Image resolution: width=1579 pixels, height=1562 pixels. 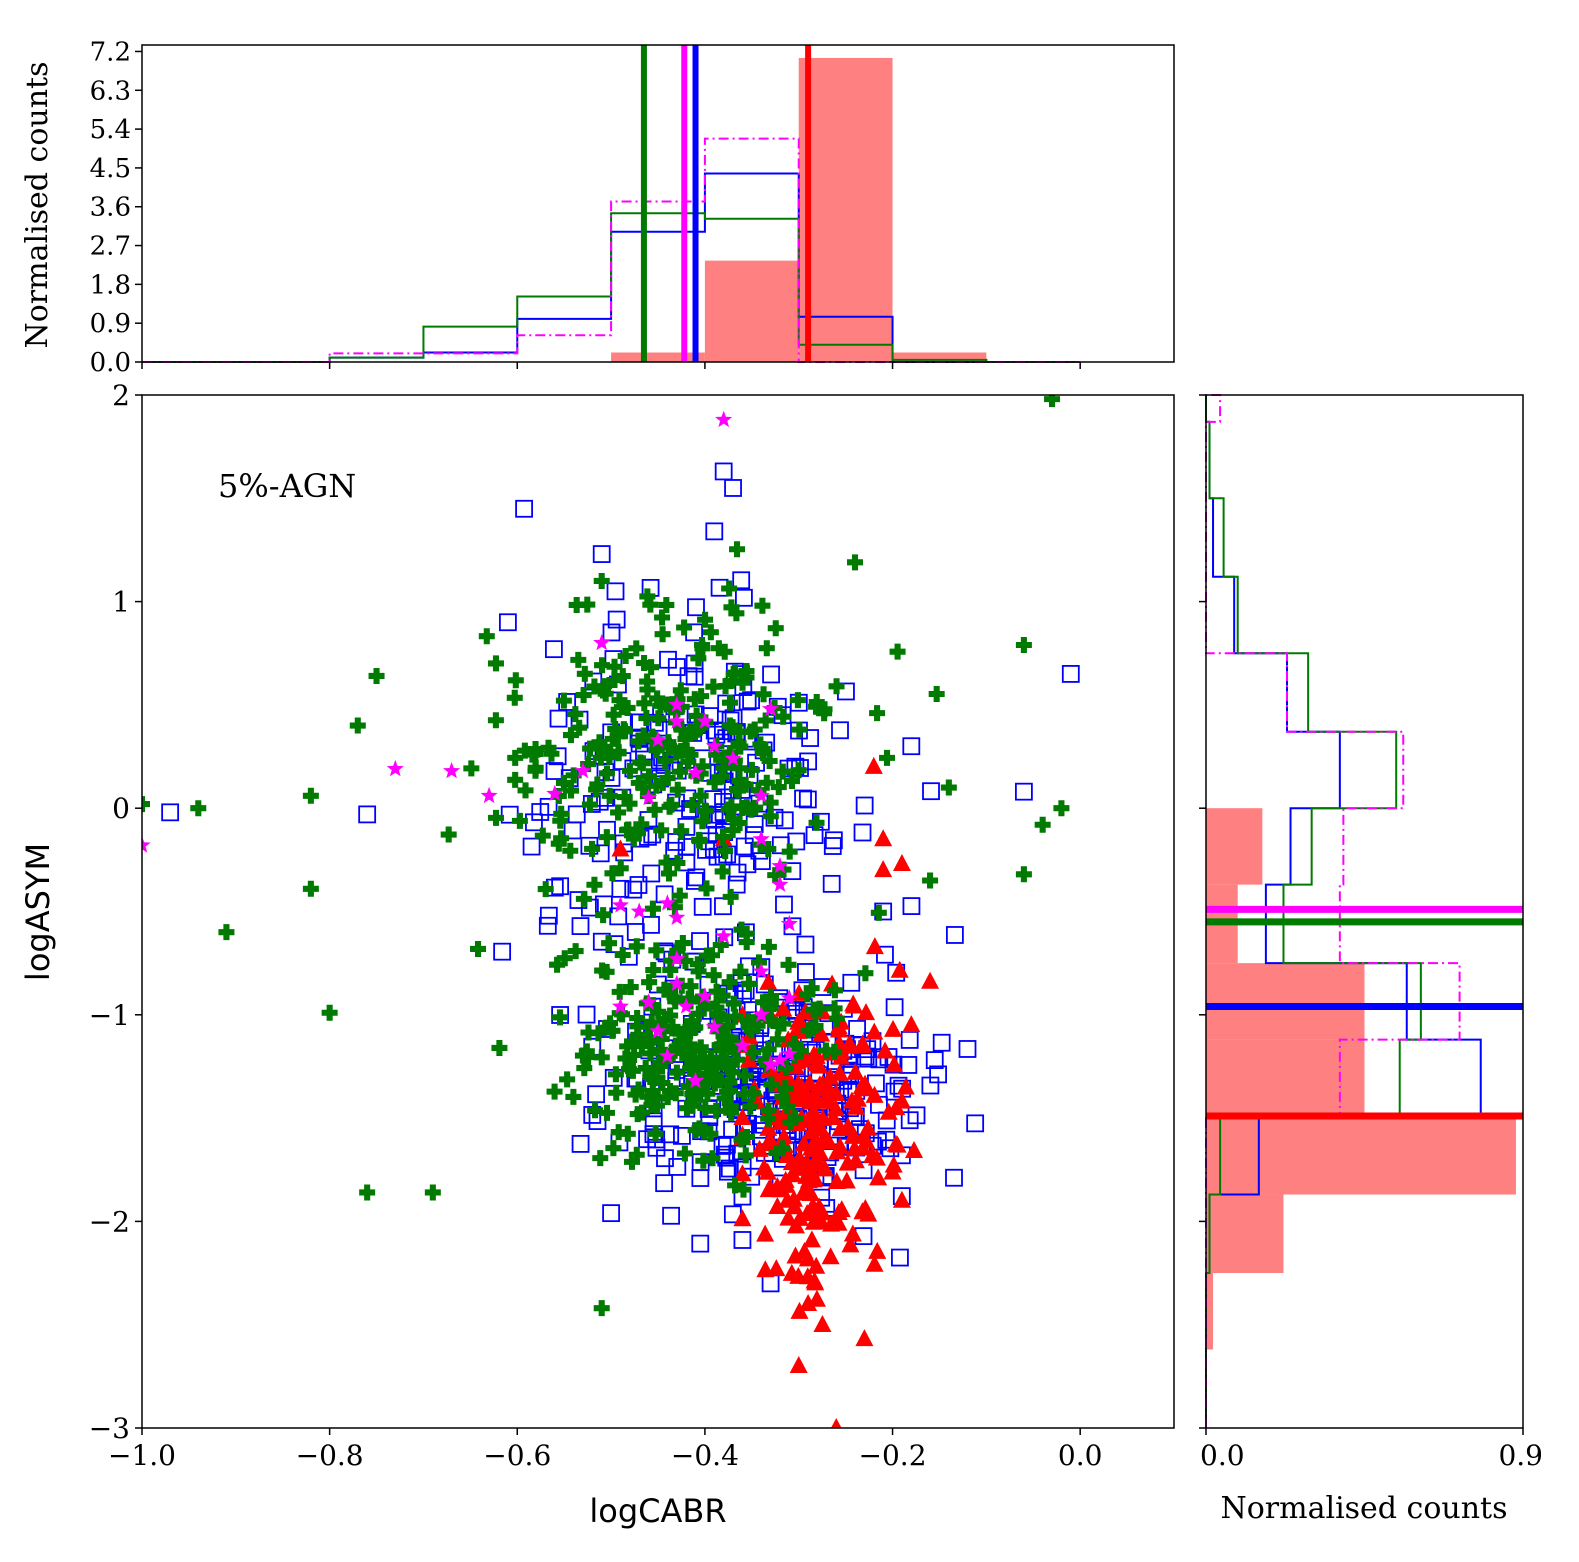 What do you see at coordinates (611, 250) in the screenshot?
I see `top-hist-step-magenta` at bounding box center [611, 250].